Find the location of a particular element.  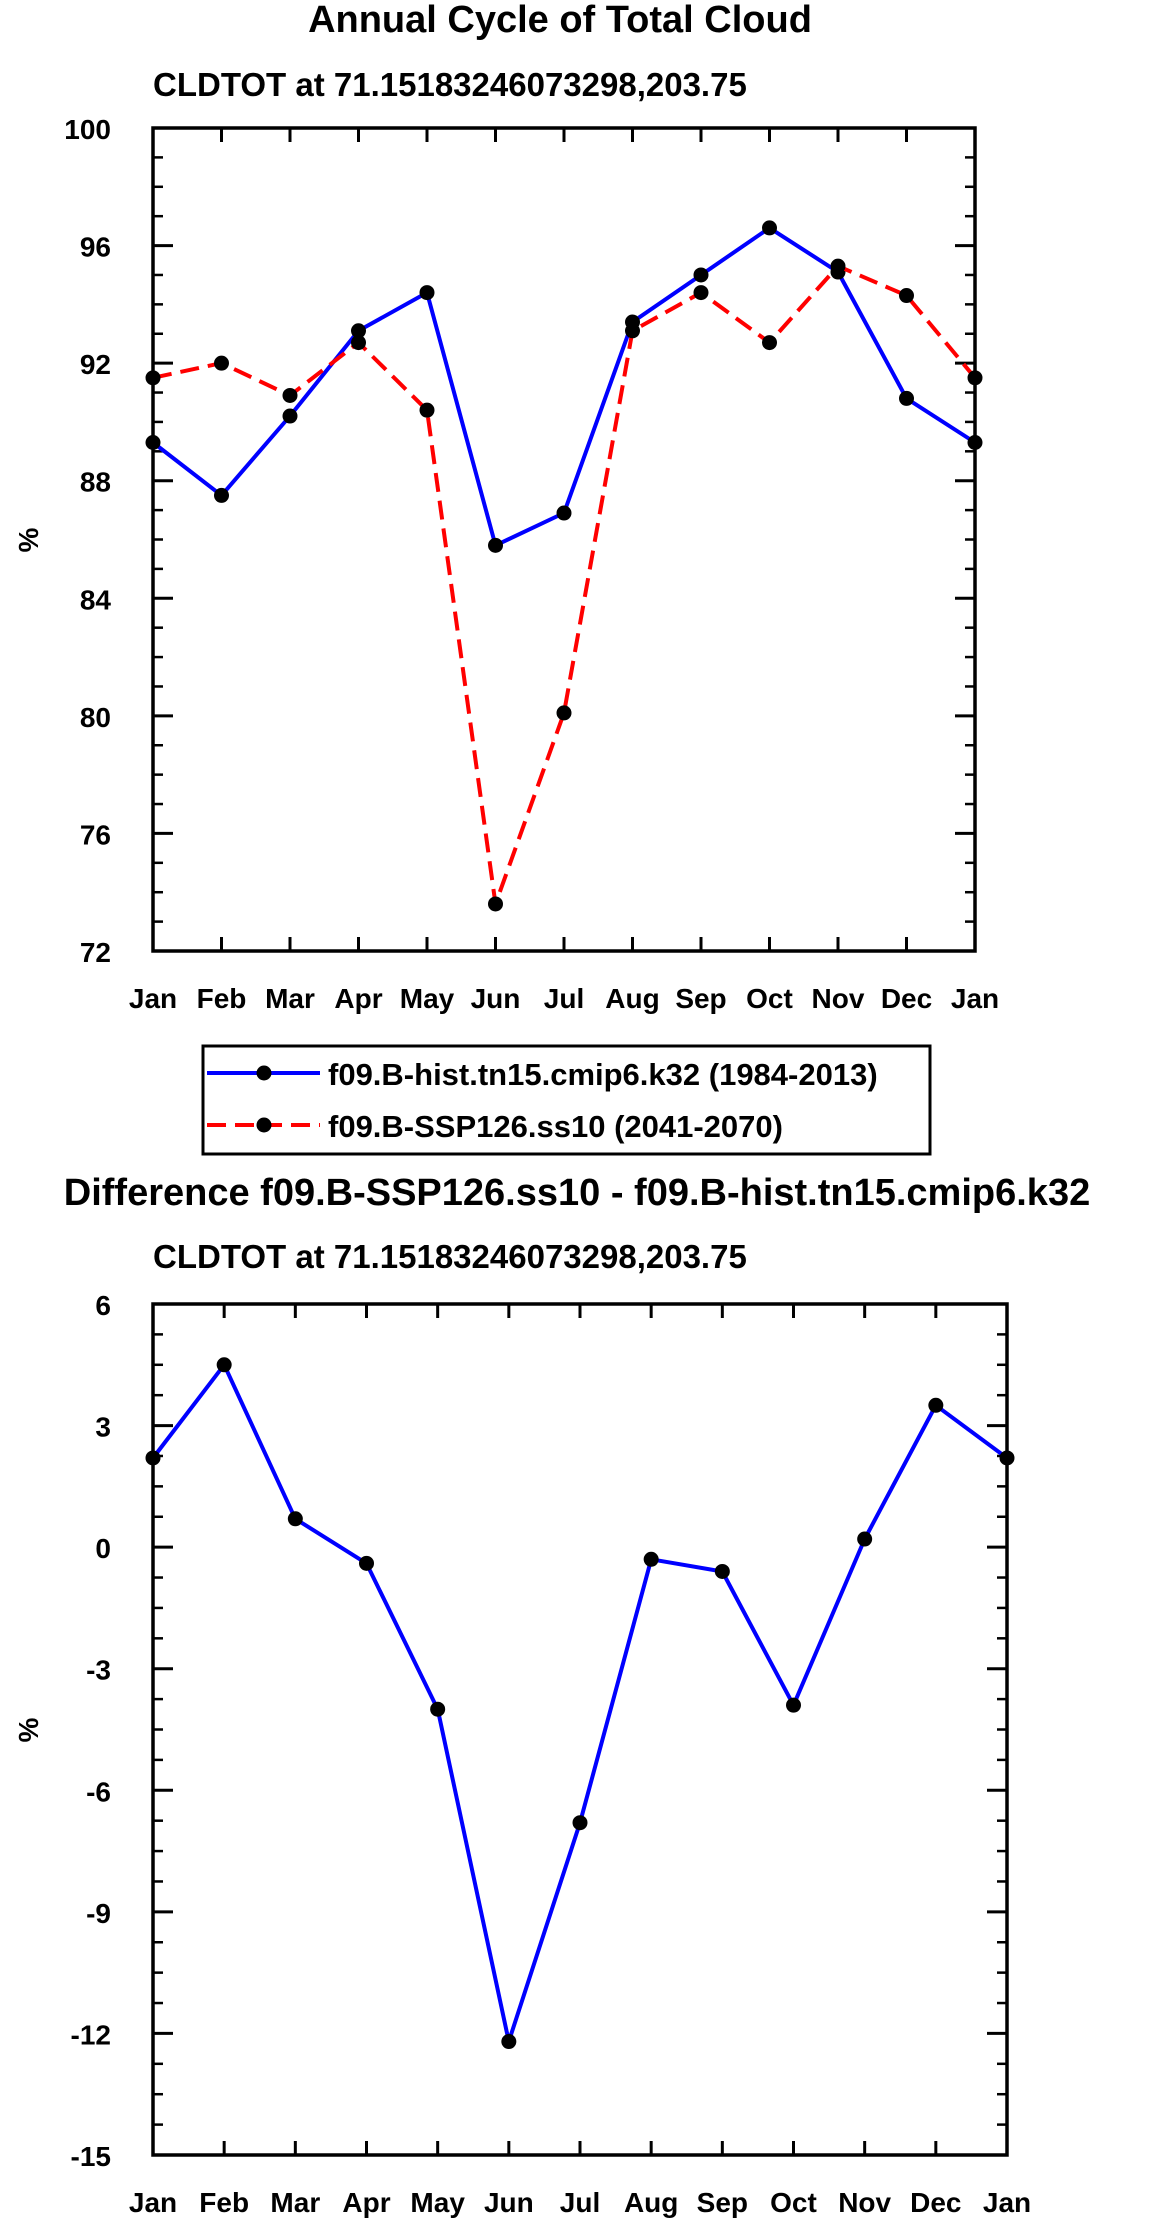

diff-x-tick-label: Jun is located at coordinates (509, 2202).